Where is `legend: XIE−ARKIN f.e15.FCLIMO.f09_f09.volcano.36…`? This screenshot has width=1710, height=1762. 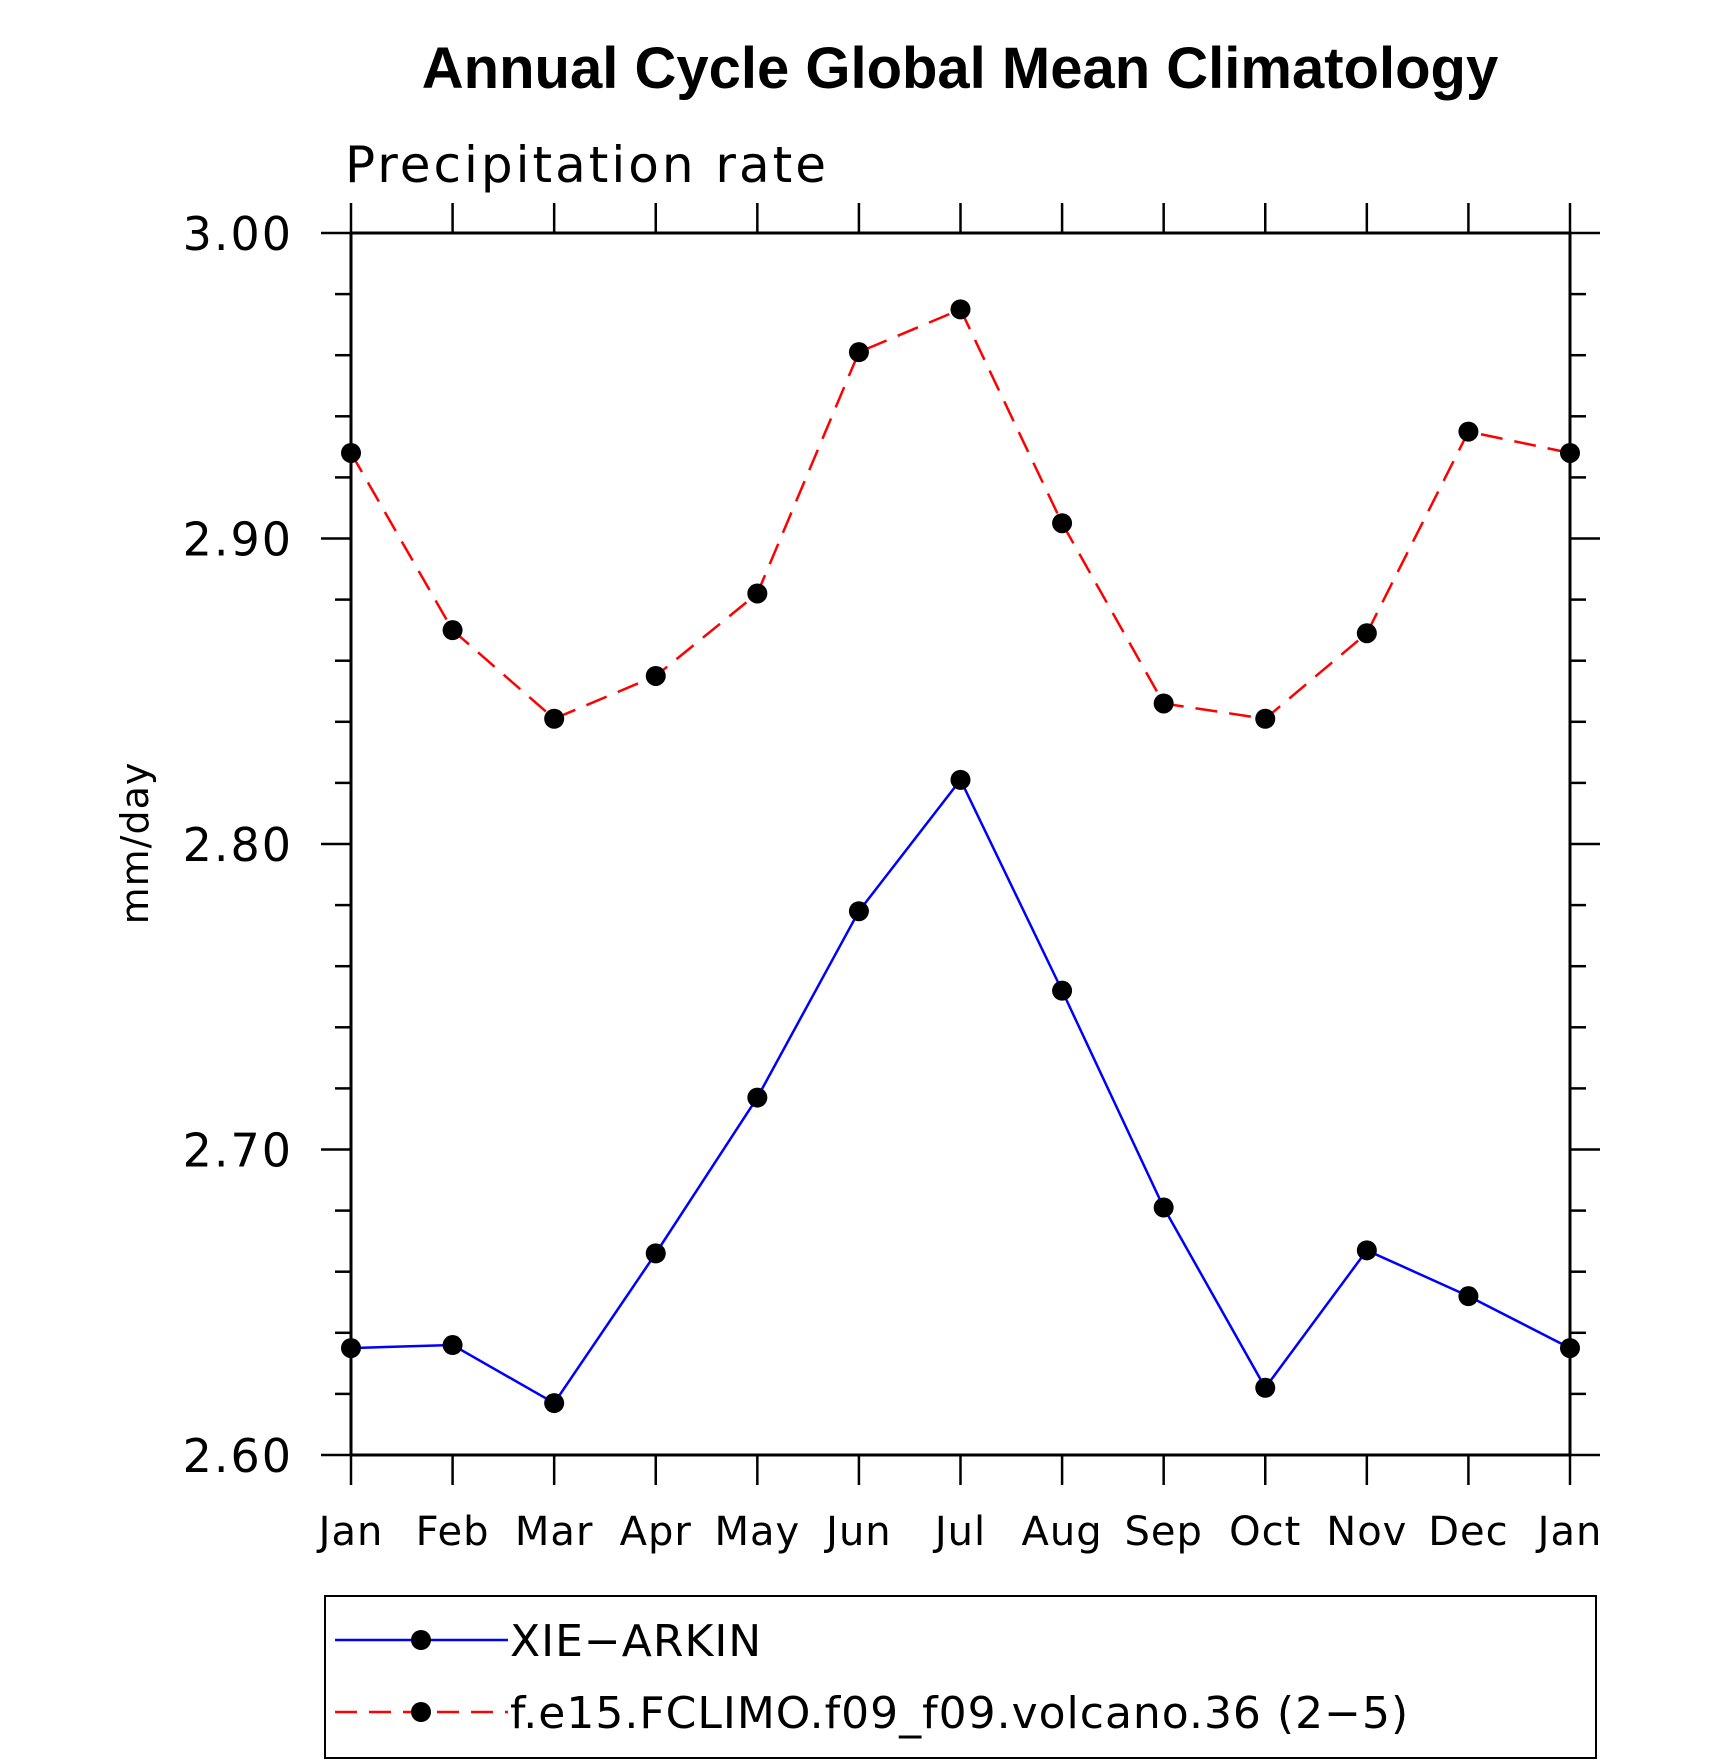 legend: XIE−ARKIN f.e15.FCLIMO.f09_f09.volcano.36… is located at coordinates (872, 1677).